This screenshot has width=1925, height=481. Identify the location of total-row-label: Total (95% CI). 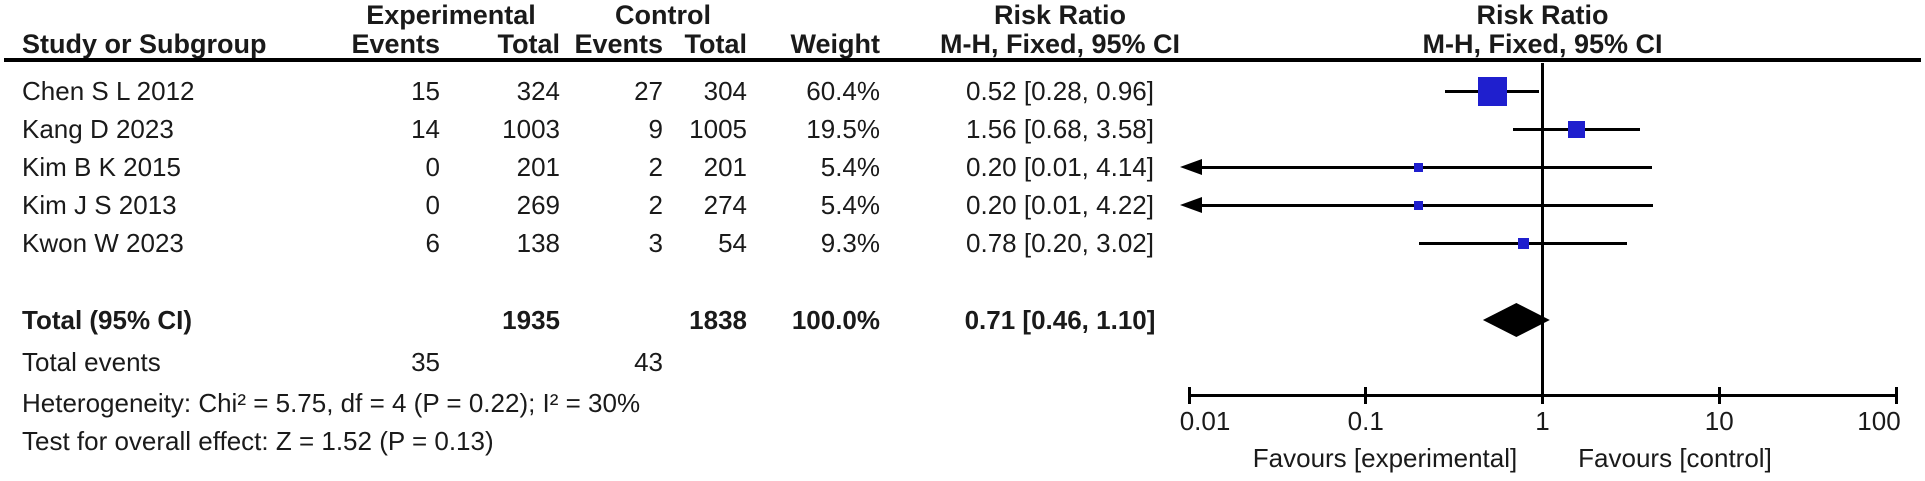
(107, 320).